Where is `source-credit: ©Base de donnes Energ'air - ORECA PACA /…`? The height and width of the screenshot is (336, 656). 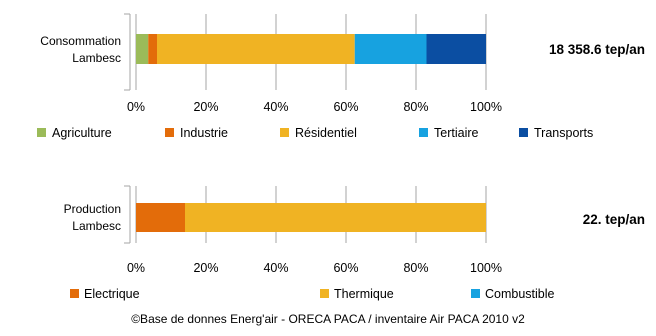 source-credit: ©Base de donnes Energ'air - ORECA PACA /… is located at coordinates (328, 319).